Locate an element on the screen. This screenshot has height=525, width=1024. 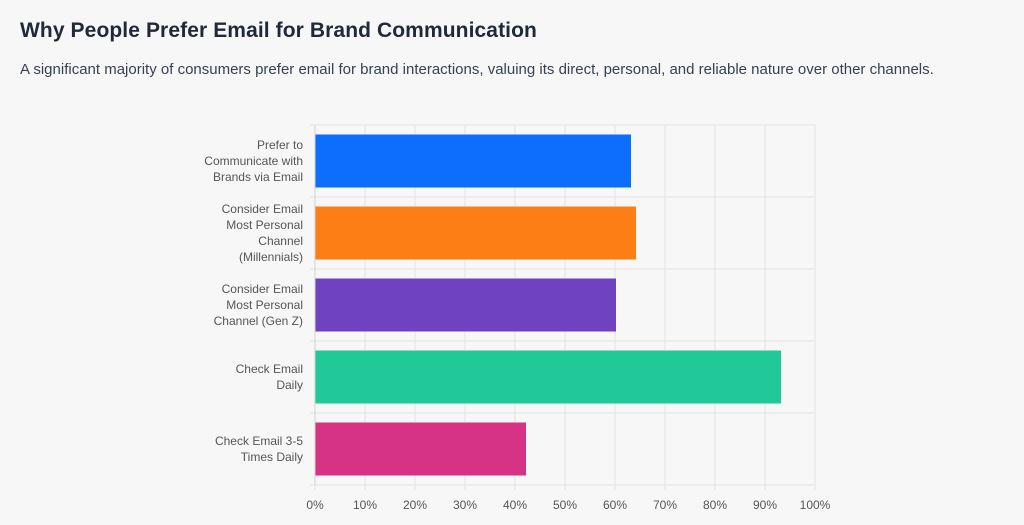
category-label-line: Prefer to is located at coordinates (280, 145).